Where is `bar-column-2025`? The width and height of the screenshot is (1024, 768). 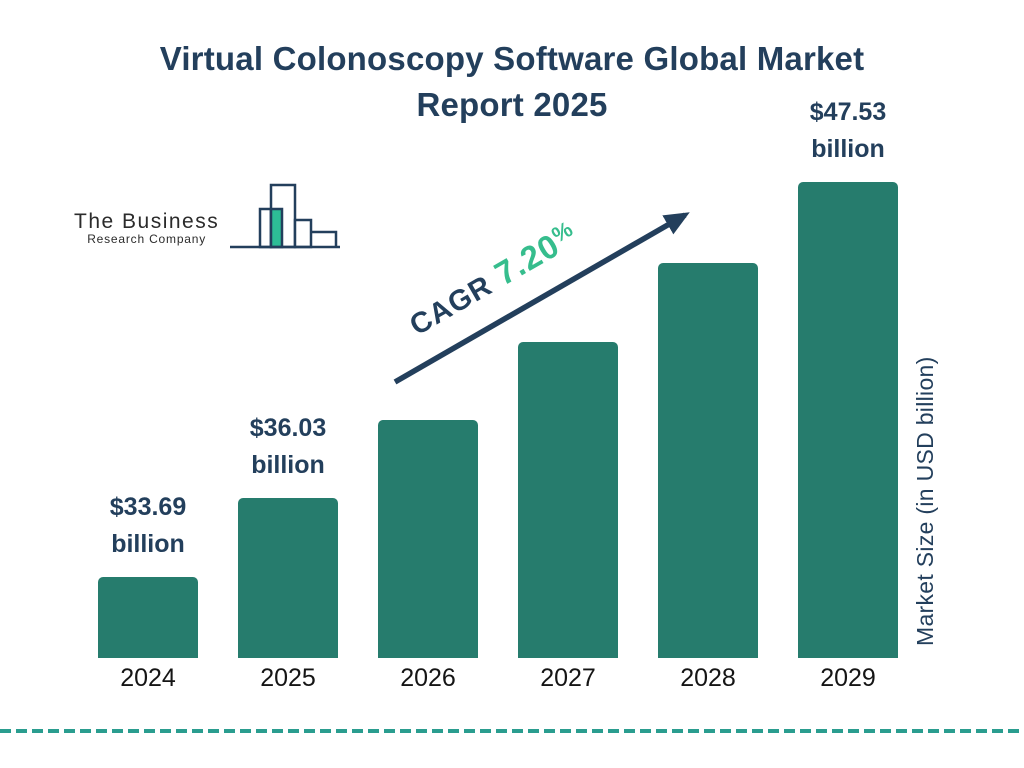
bar-column-2025 is located at coordinates (288, 578).